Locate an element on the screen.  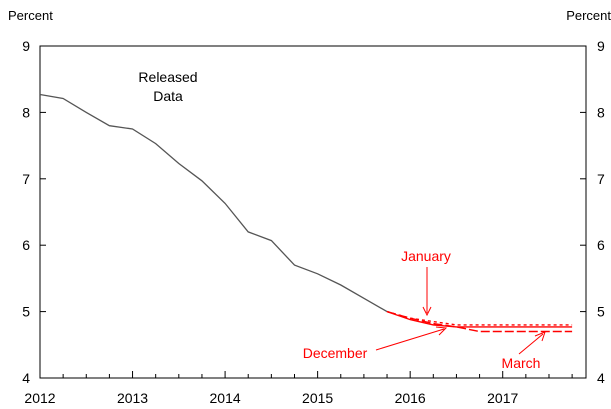
released-data-label-line2: Data is located at coordinates (168, 96).